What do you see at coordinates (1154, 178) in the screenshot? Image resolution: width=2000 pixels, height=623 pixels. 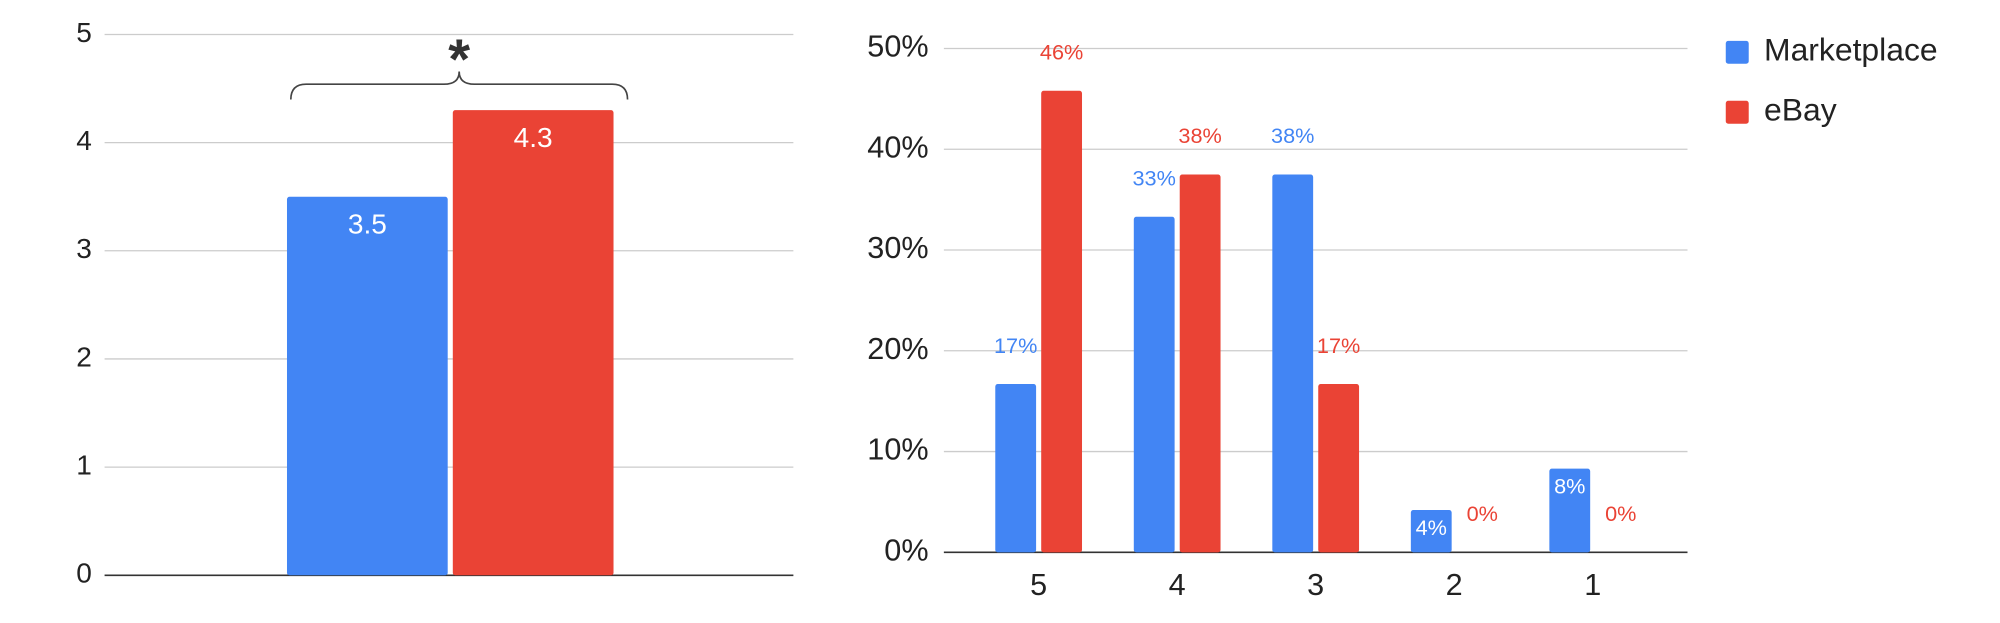 I see `data-label: 33%` at bounding box center [1154, 178].